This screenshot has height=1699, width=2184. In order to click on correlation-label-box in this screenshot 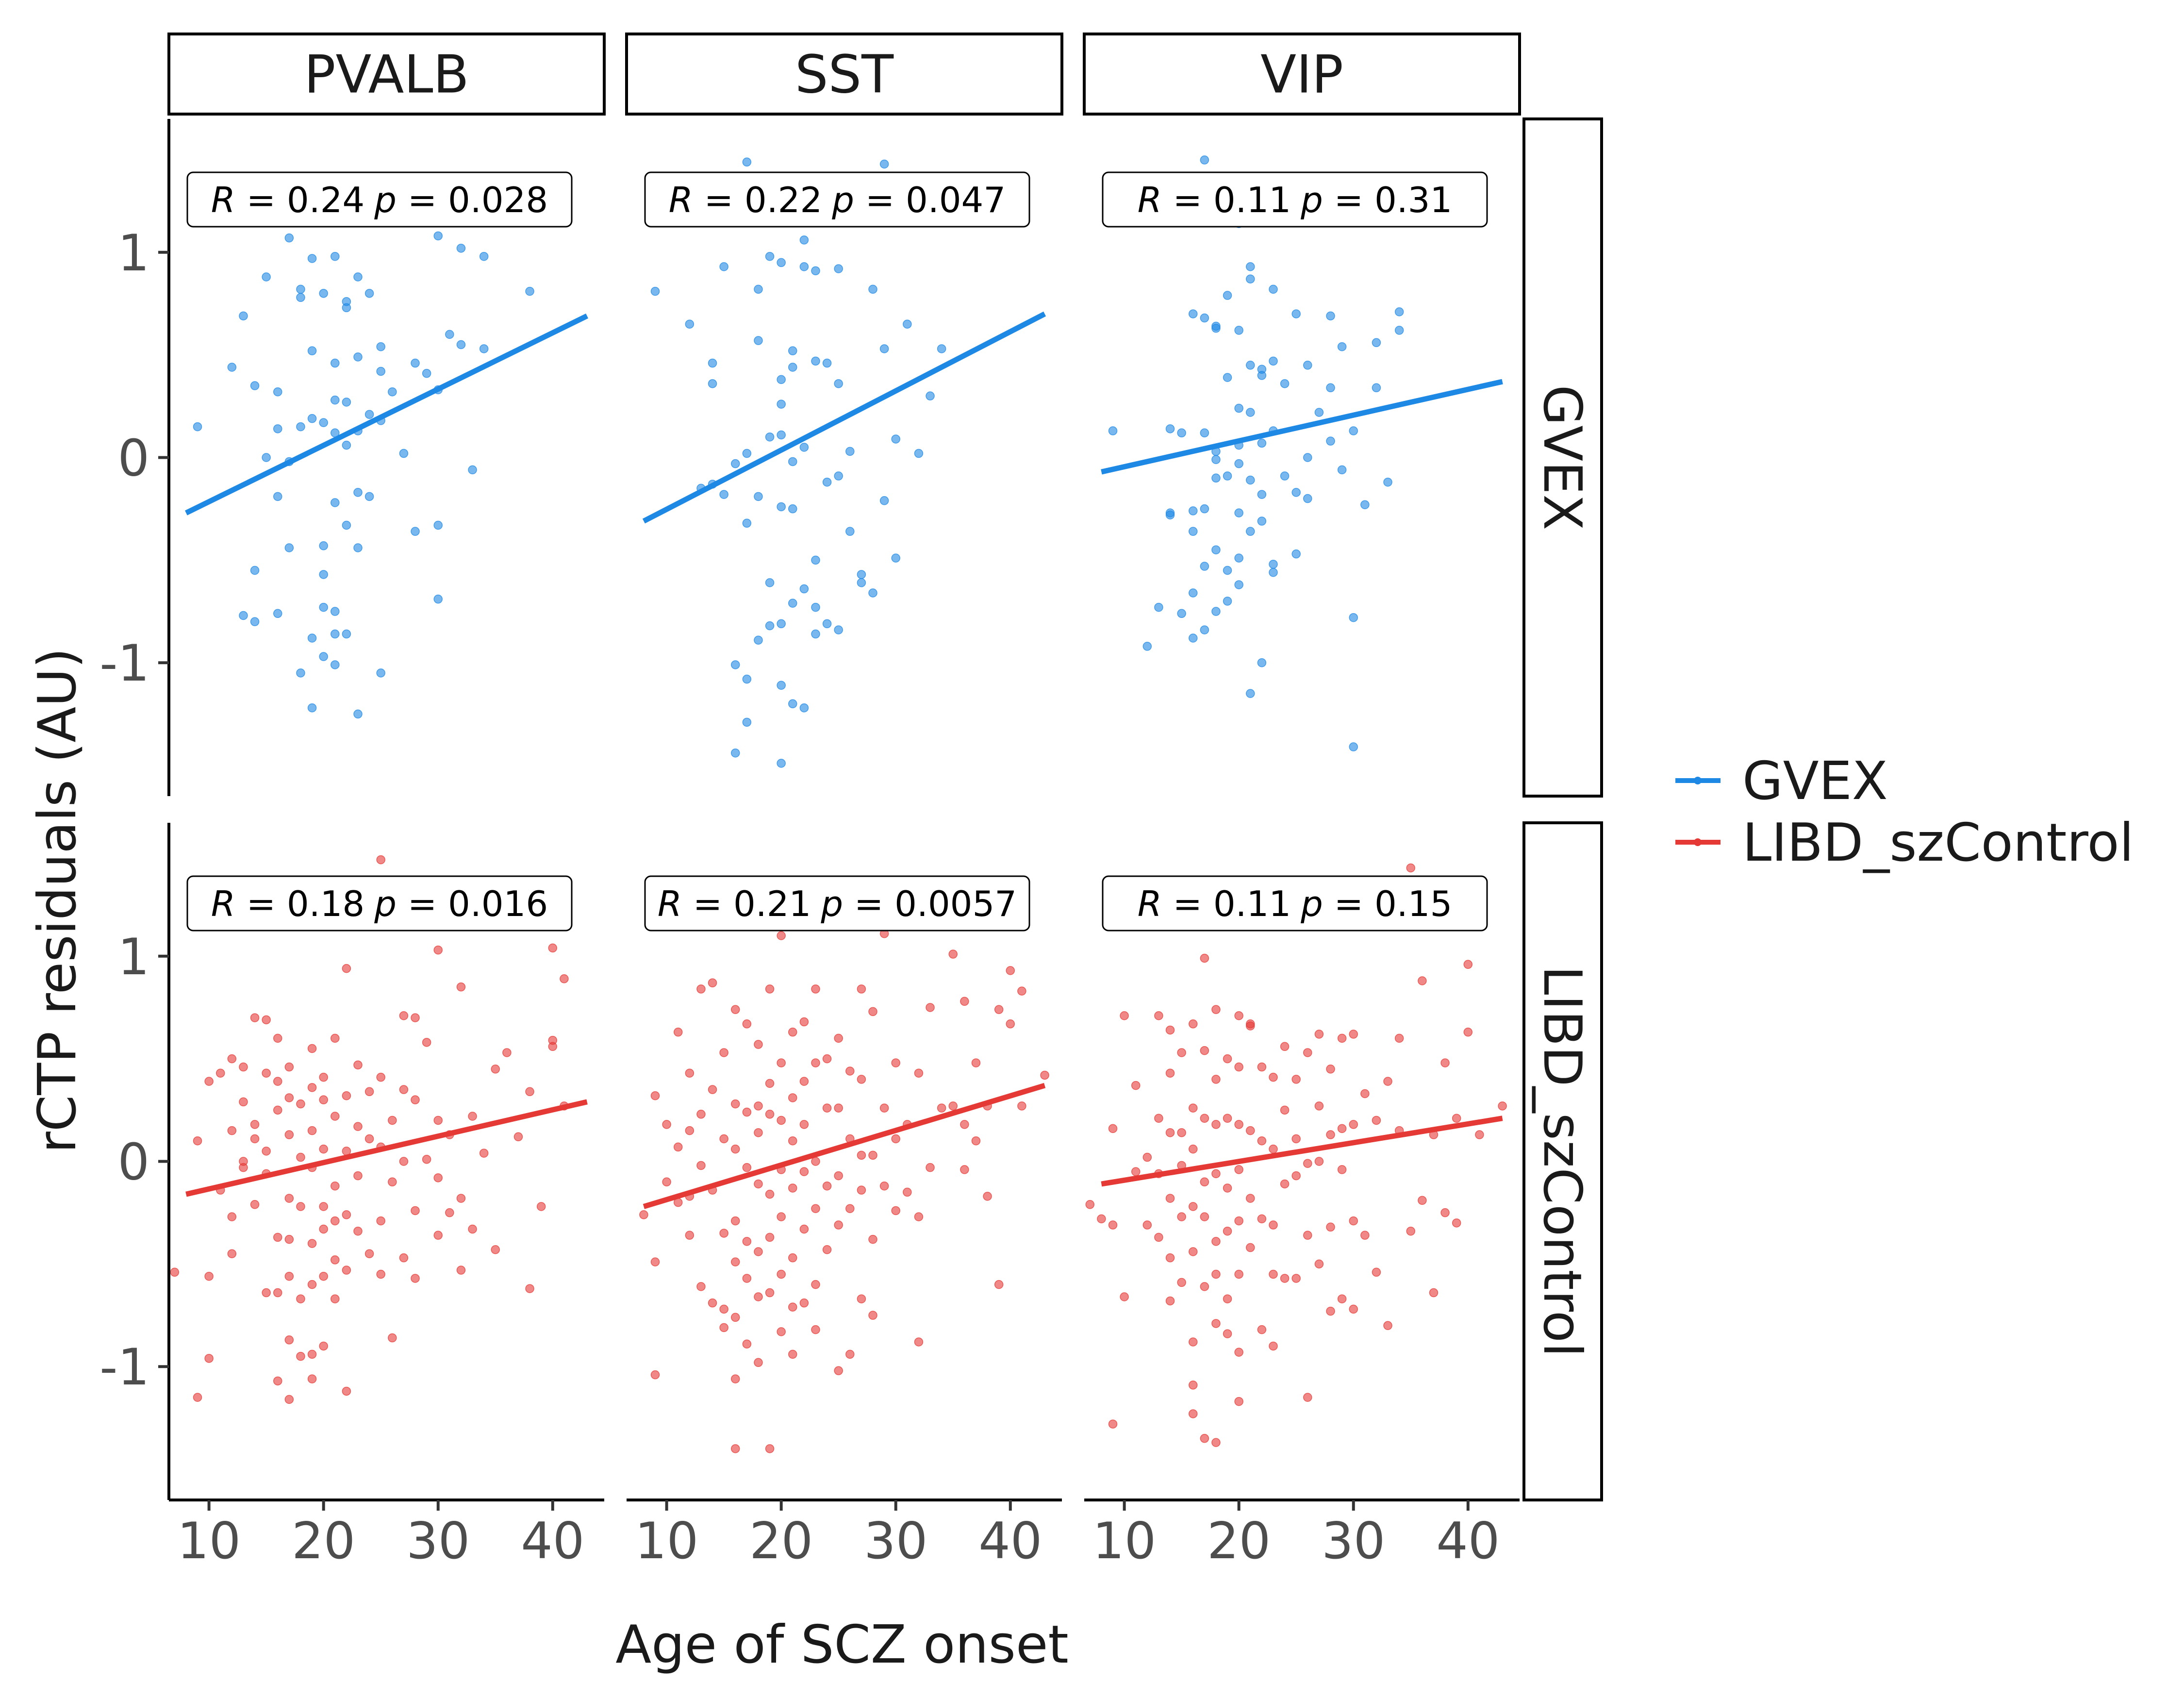, I will do `click(1295, 199)`.